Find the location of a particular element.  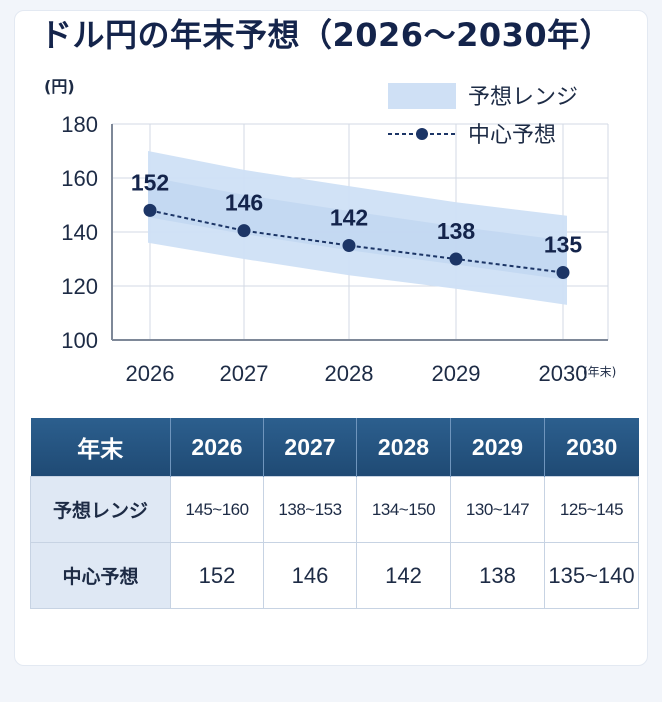

y-tick-label: 180 is located at coordinates (79, 124).